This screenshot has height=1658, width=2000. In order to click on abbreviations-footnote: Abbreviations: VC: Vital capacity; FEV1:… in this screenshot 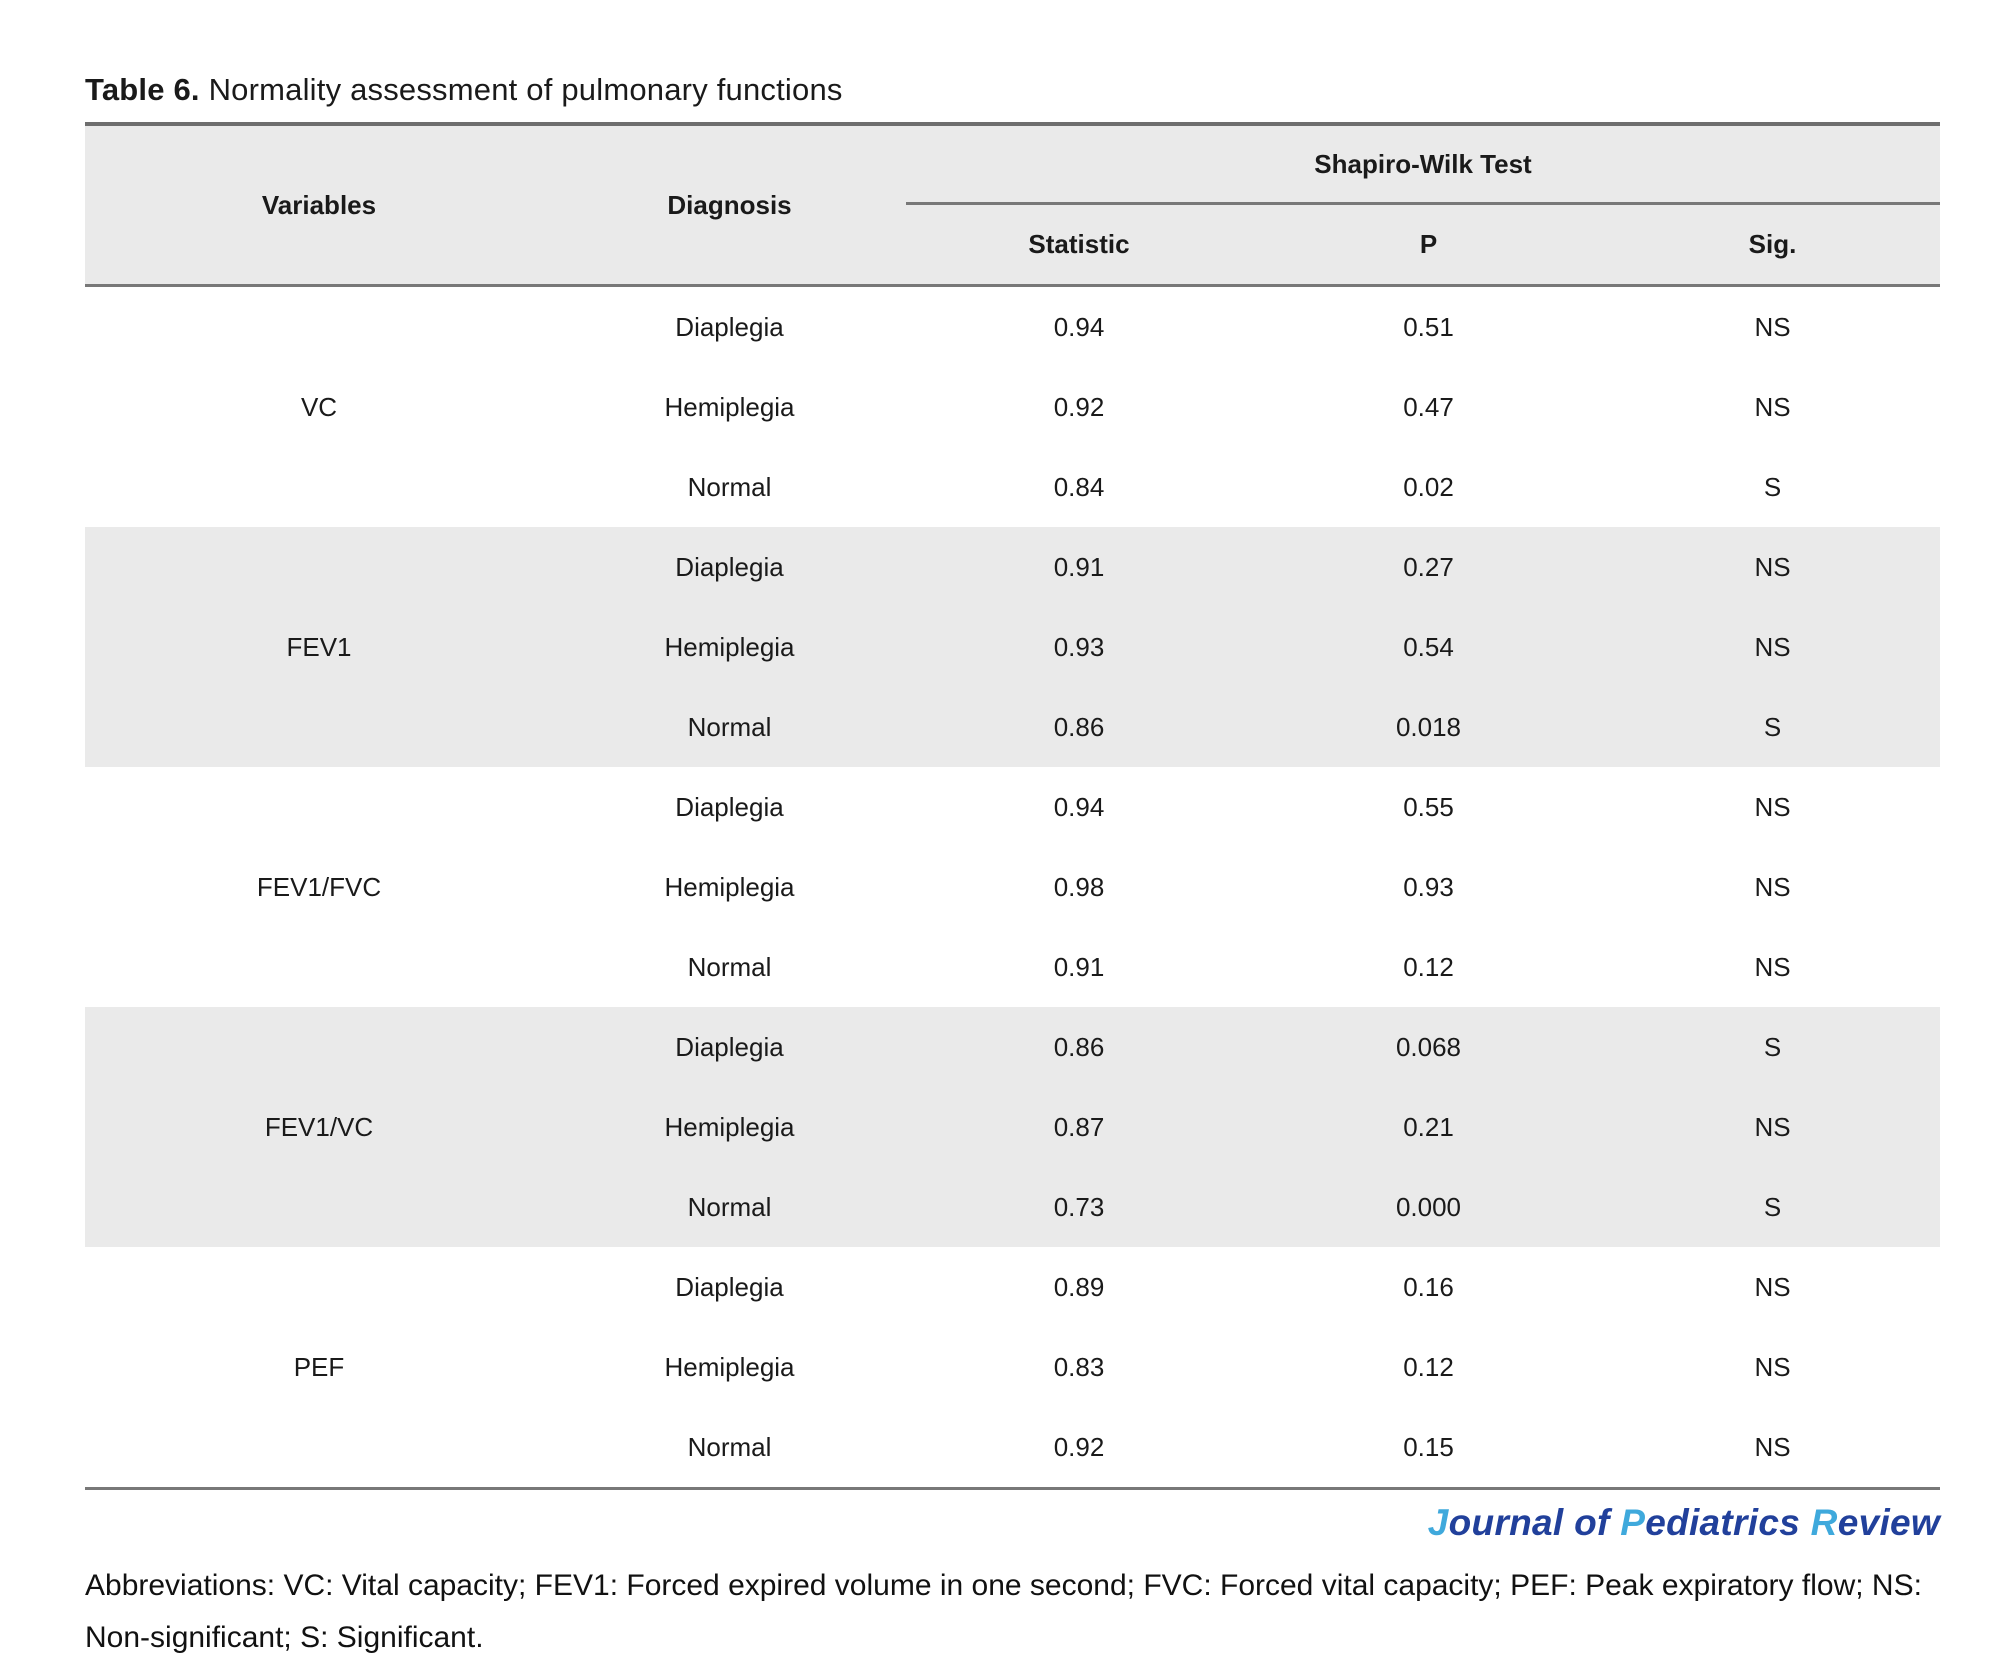, I will do `click(1003, 1611)`.